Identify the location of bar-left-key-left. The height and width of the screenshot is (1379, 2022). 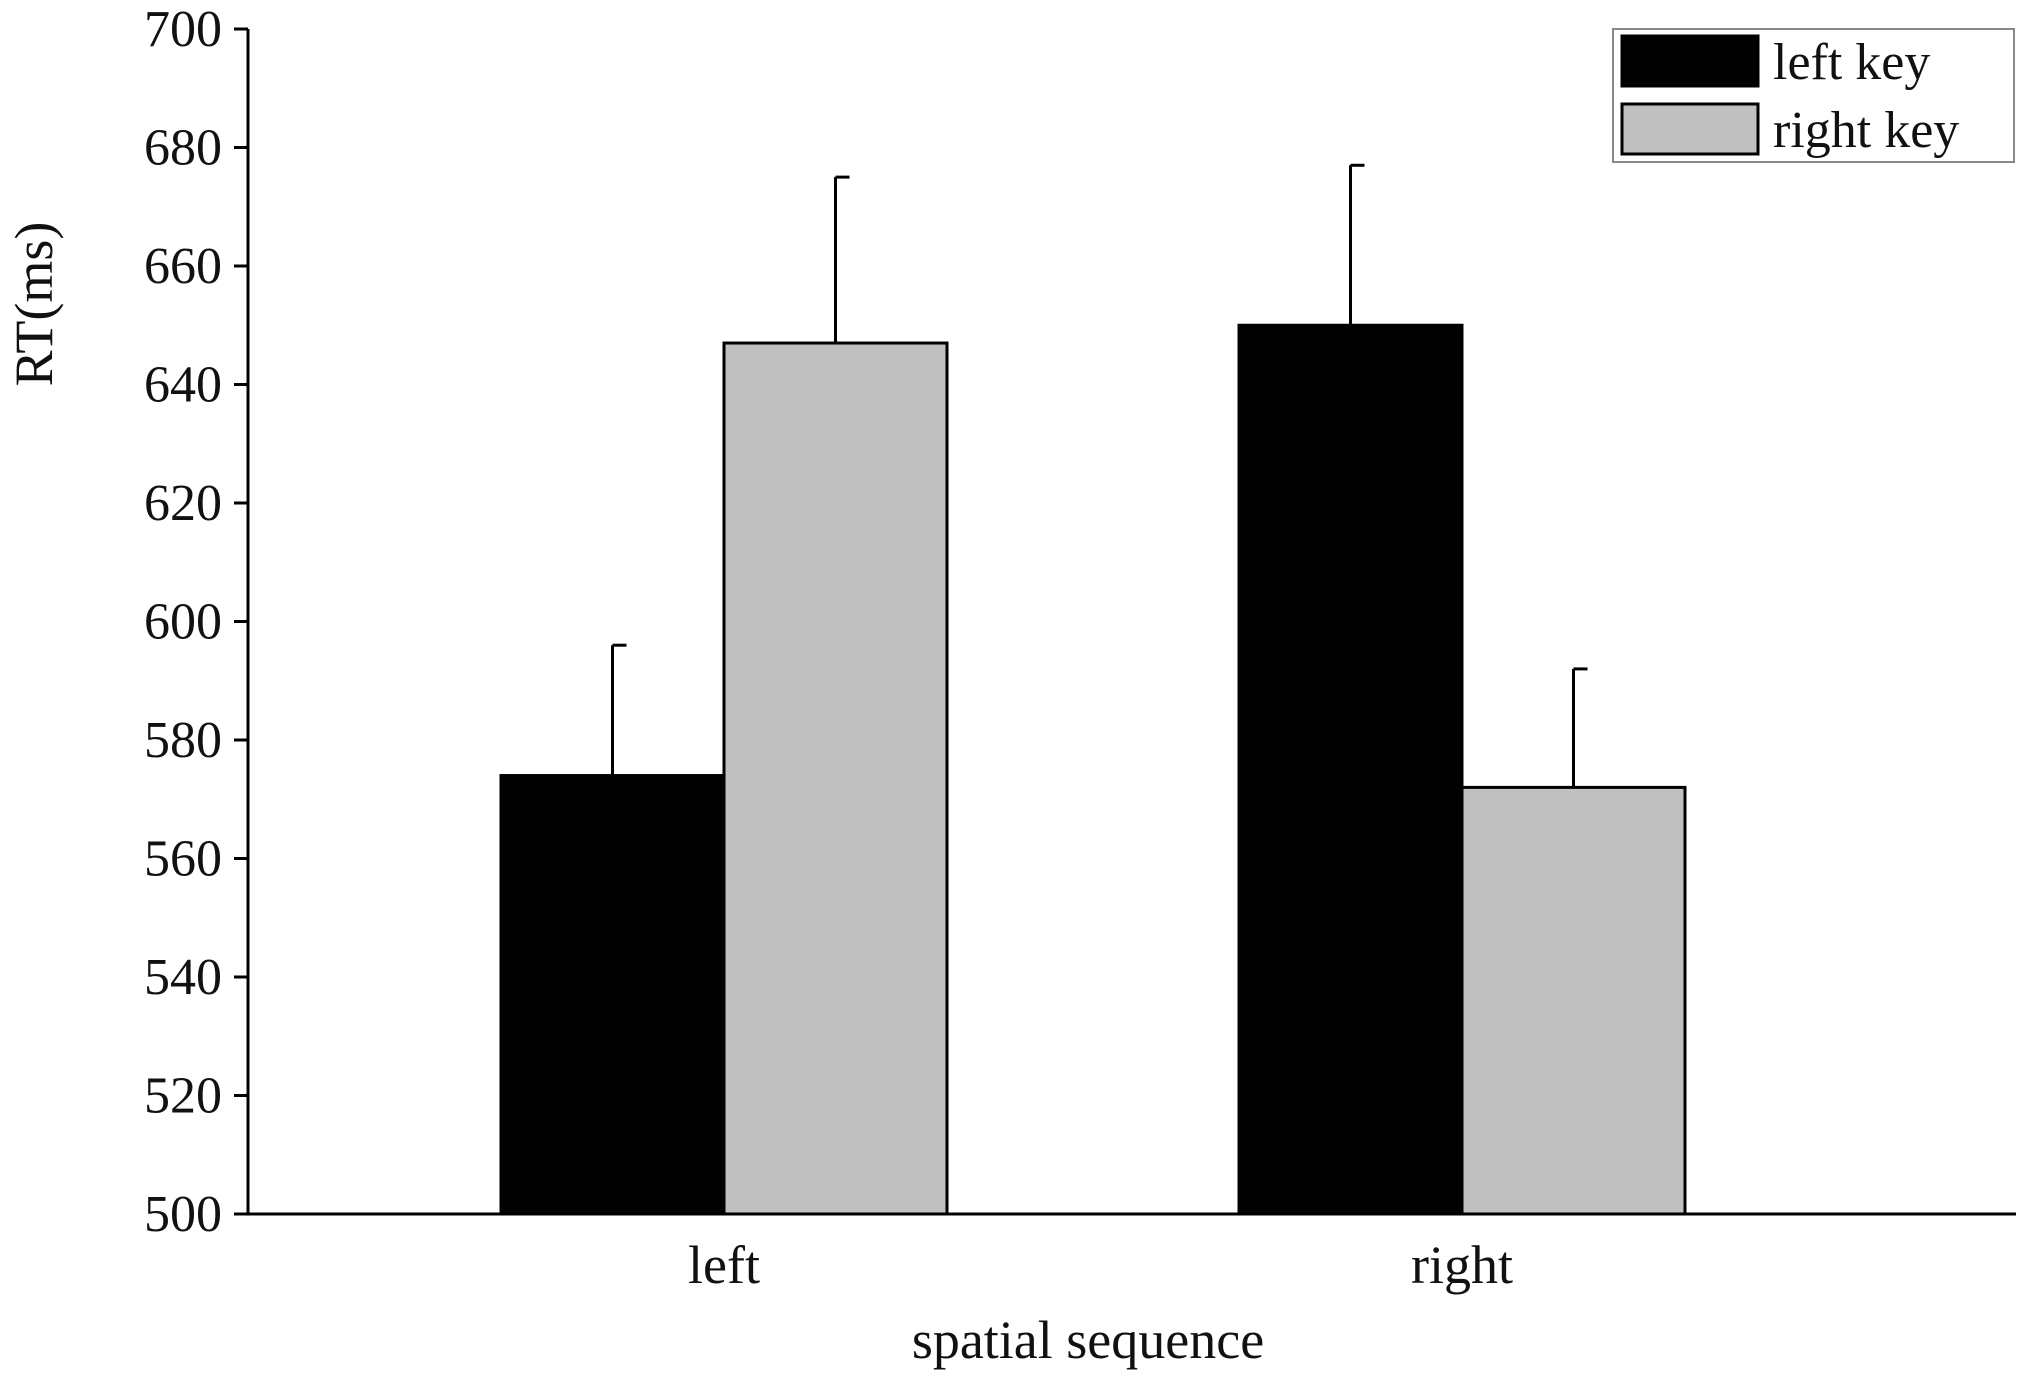
(612, 995).